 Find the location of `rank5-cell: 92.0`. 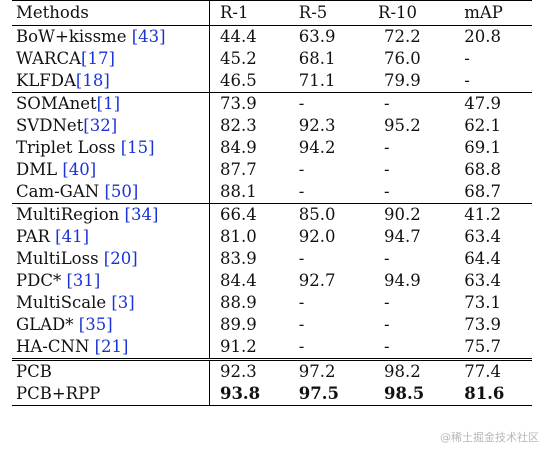

rank5-cell: 92.0 is located at coordinates (317, 236).